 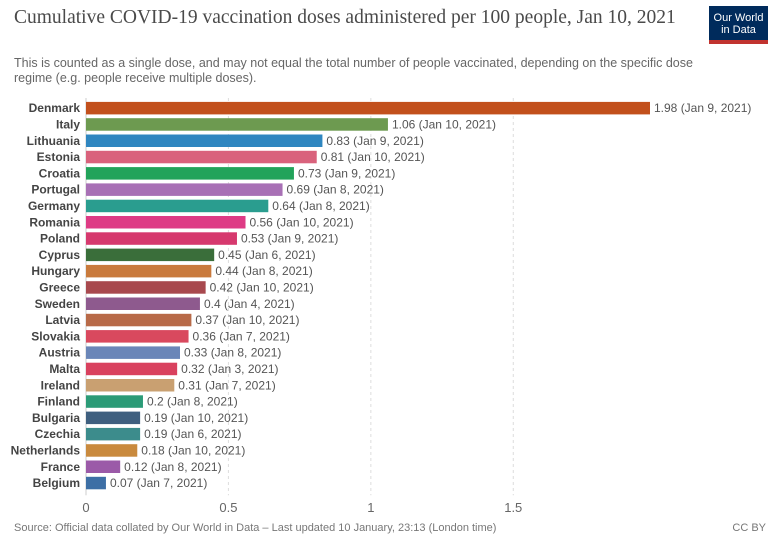 I want to click on category-label: Malta, so click(x=64, y=369).